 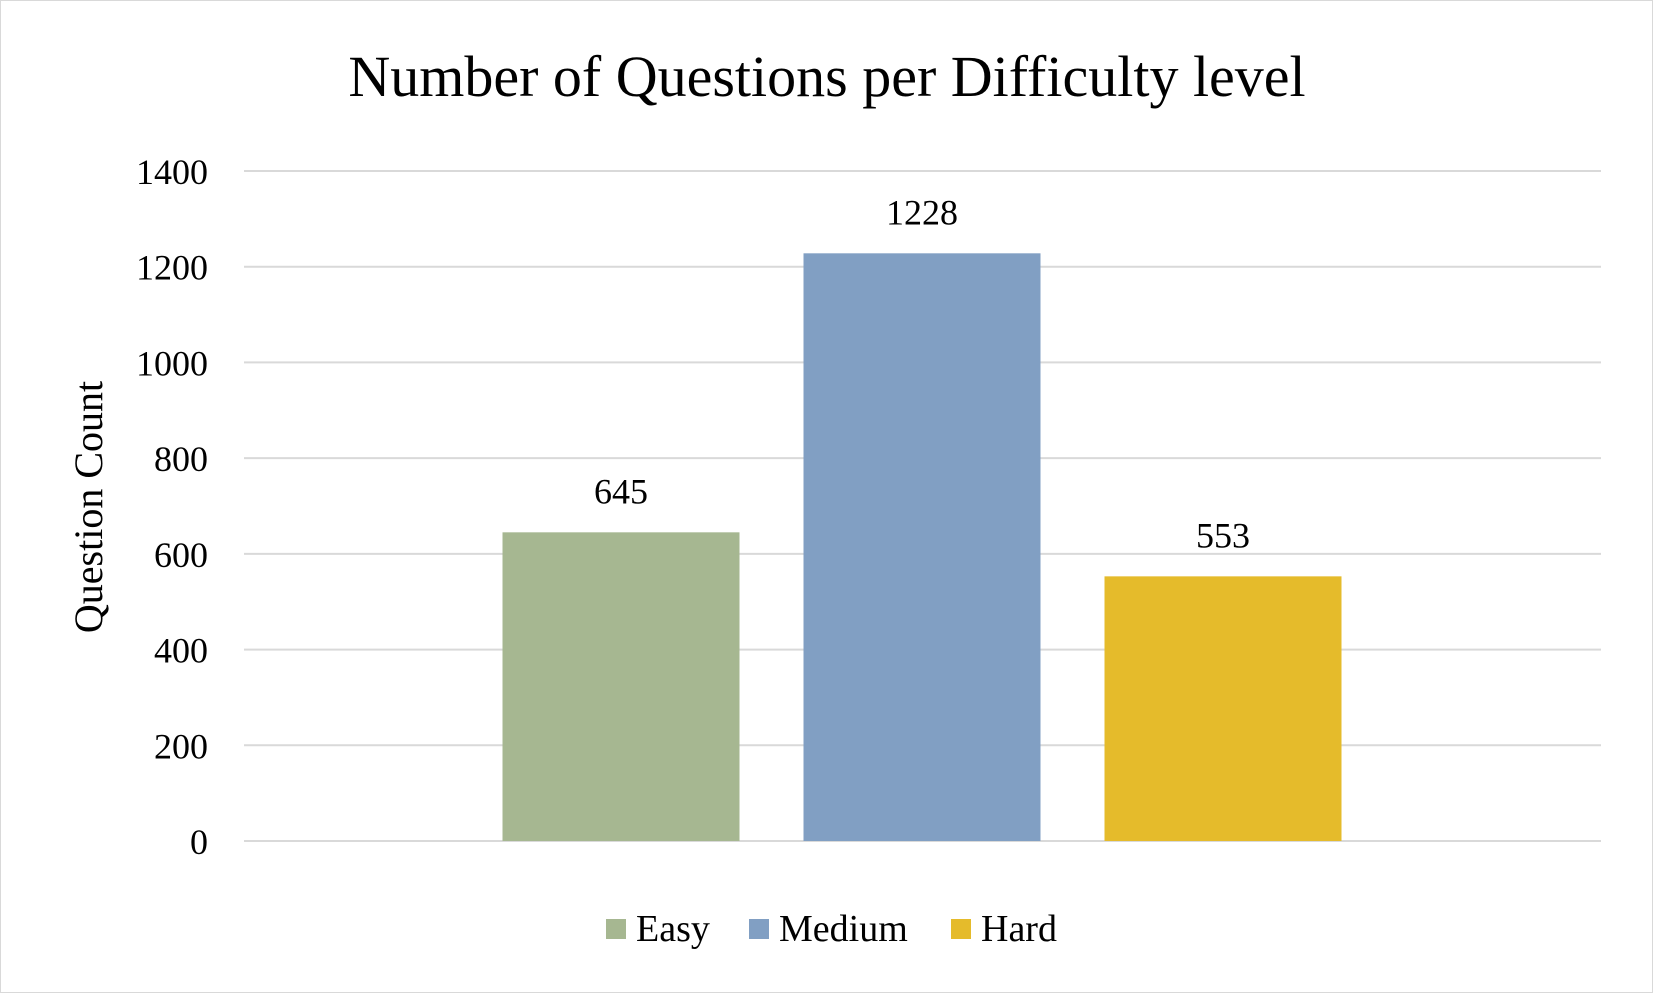 I want to click on legend-label-hard: Hard, so click(x=1019, y=929).